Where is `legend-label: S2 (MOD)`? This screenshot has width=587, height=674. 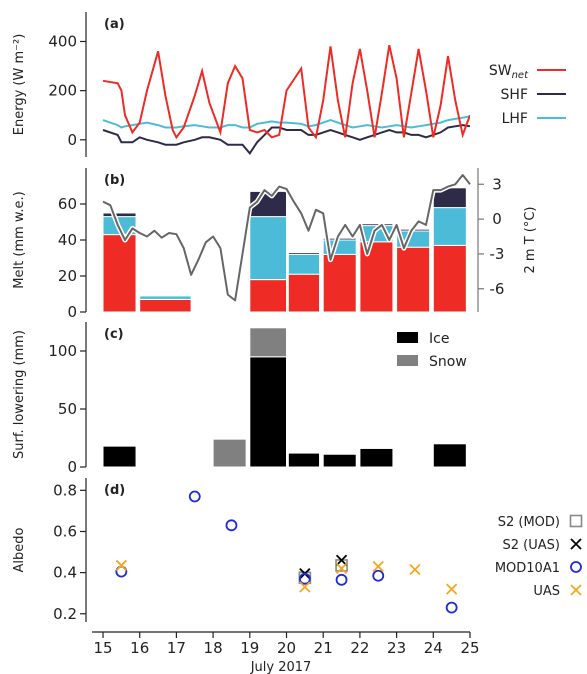 legend-label: S2 (MOD) is located at coordinates (529, 522).